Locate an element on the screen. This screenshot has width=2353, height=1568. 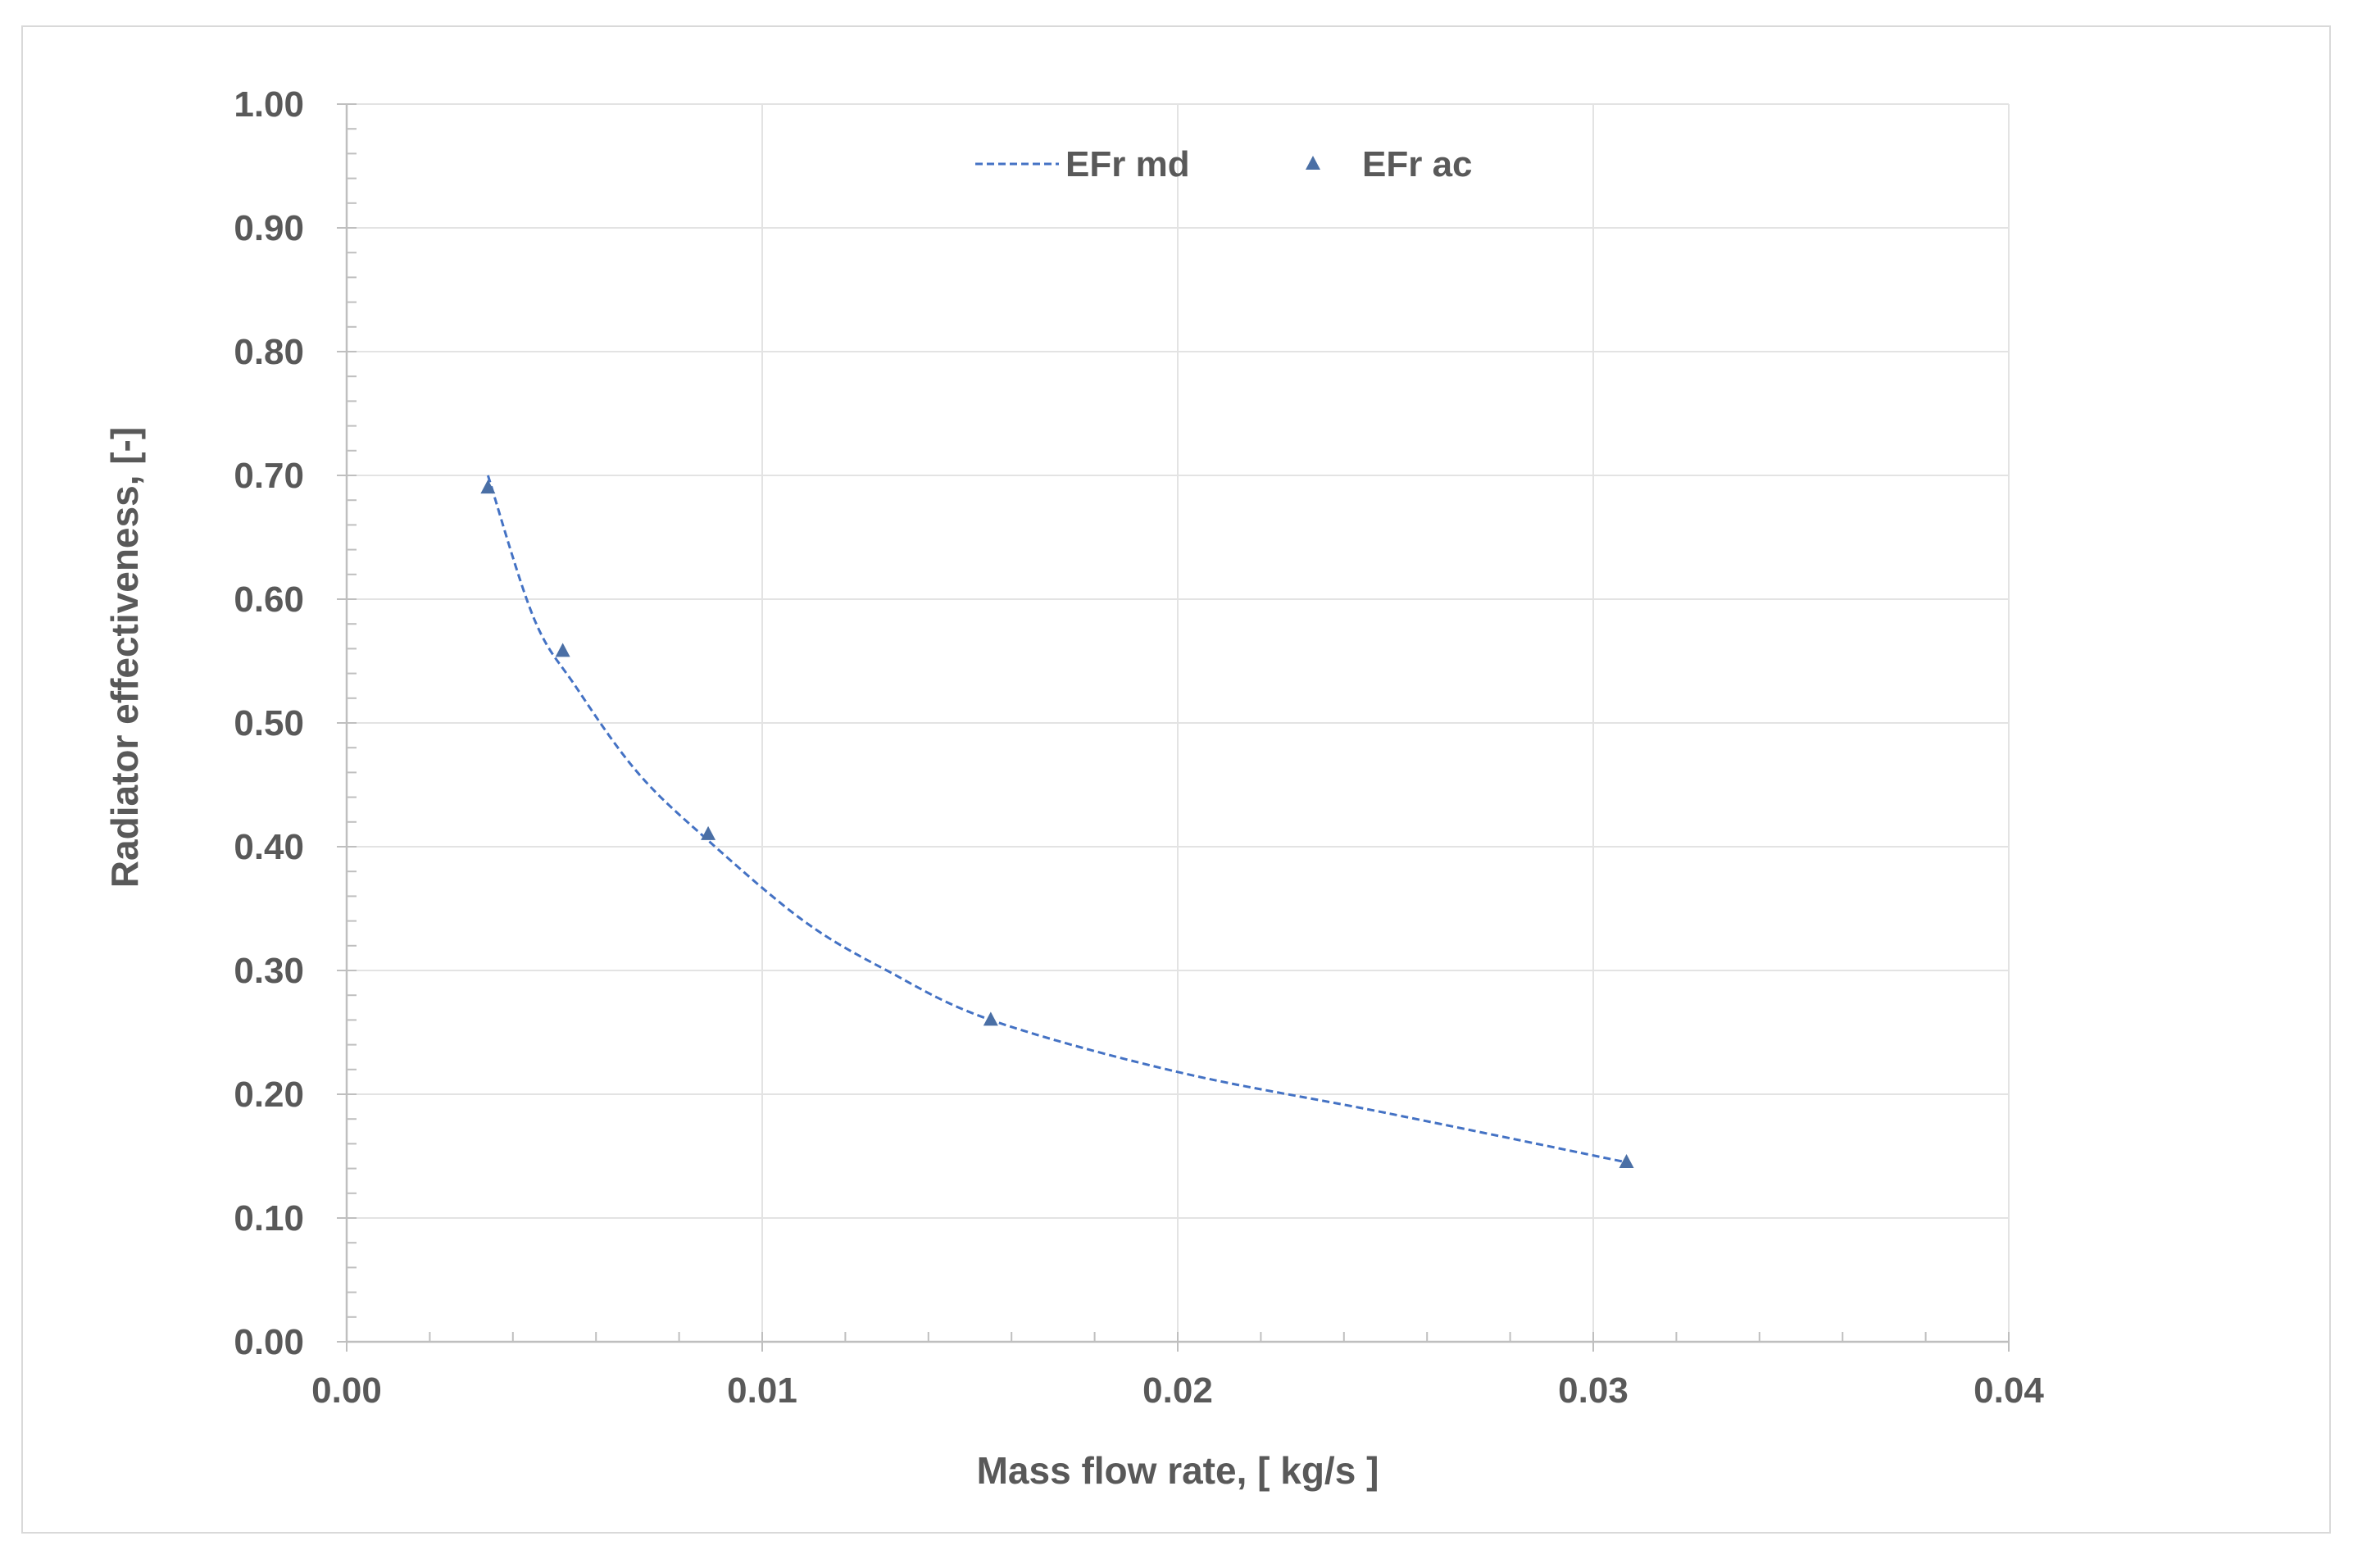
x-tick-label: 0.01 is located at coordinates (762, 1390).